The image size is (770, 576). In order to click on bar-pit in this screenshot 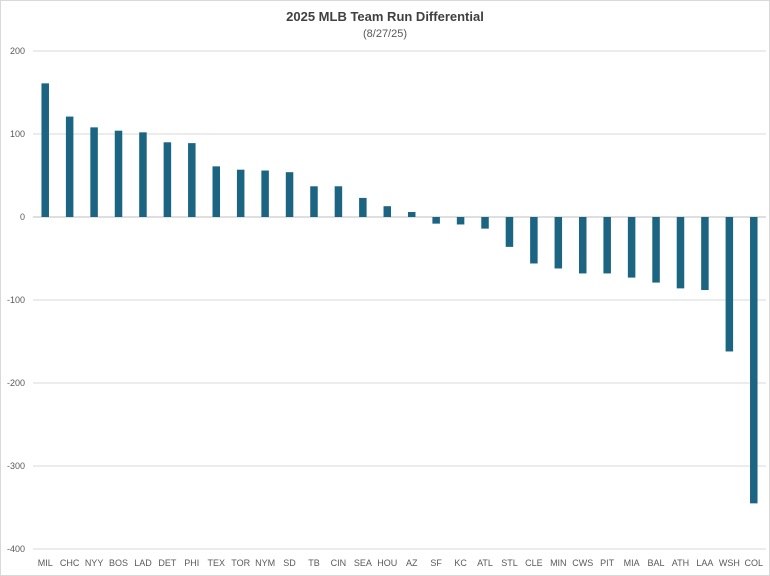, I will do `click(607, 245)`.